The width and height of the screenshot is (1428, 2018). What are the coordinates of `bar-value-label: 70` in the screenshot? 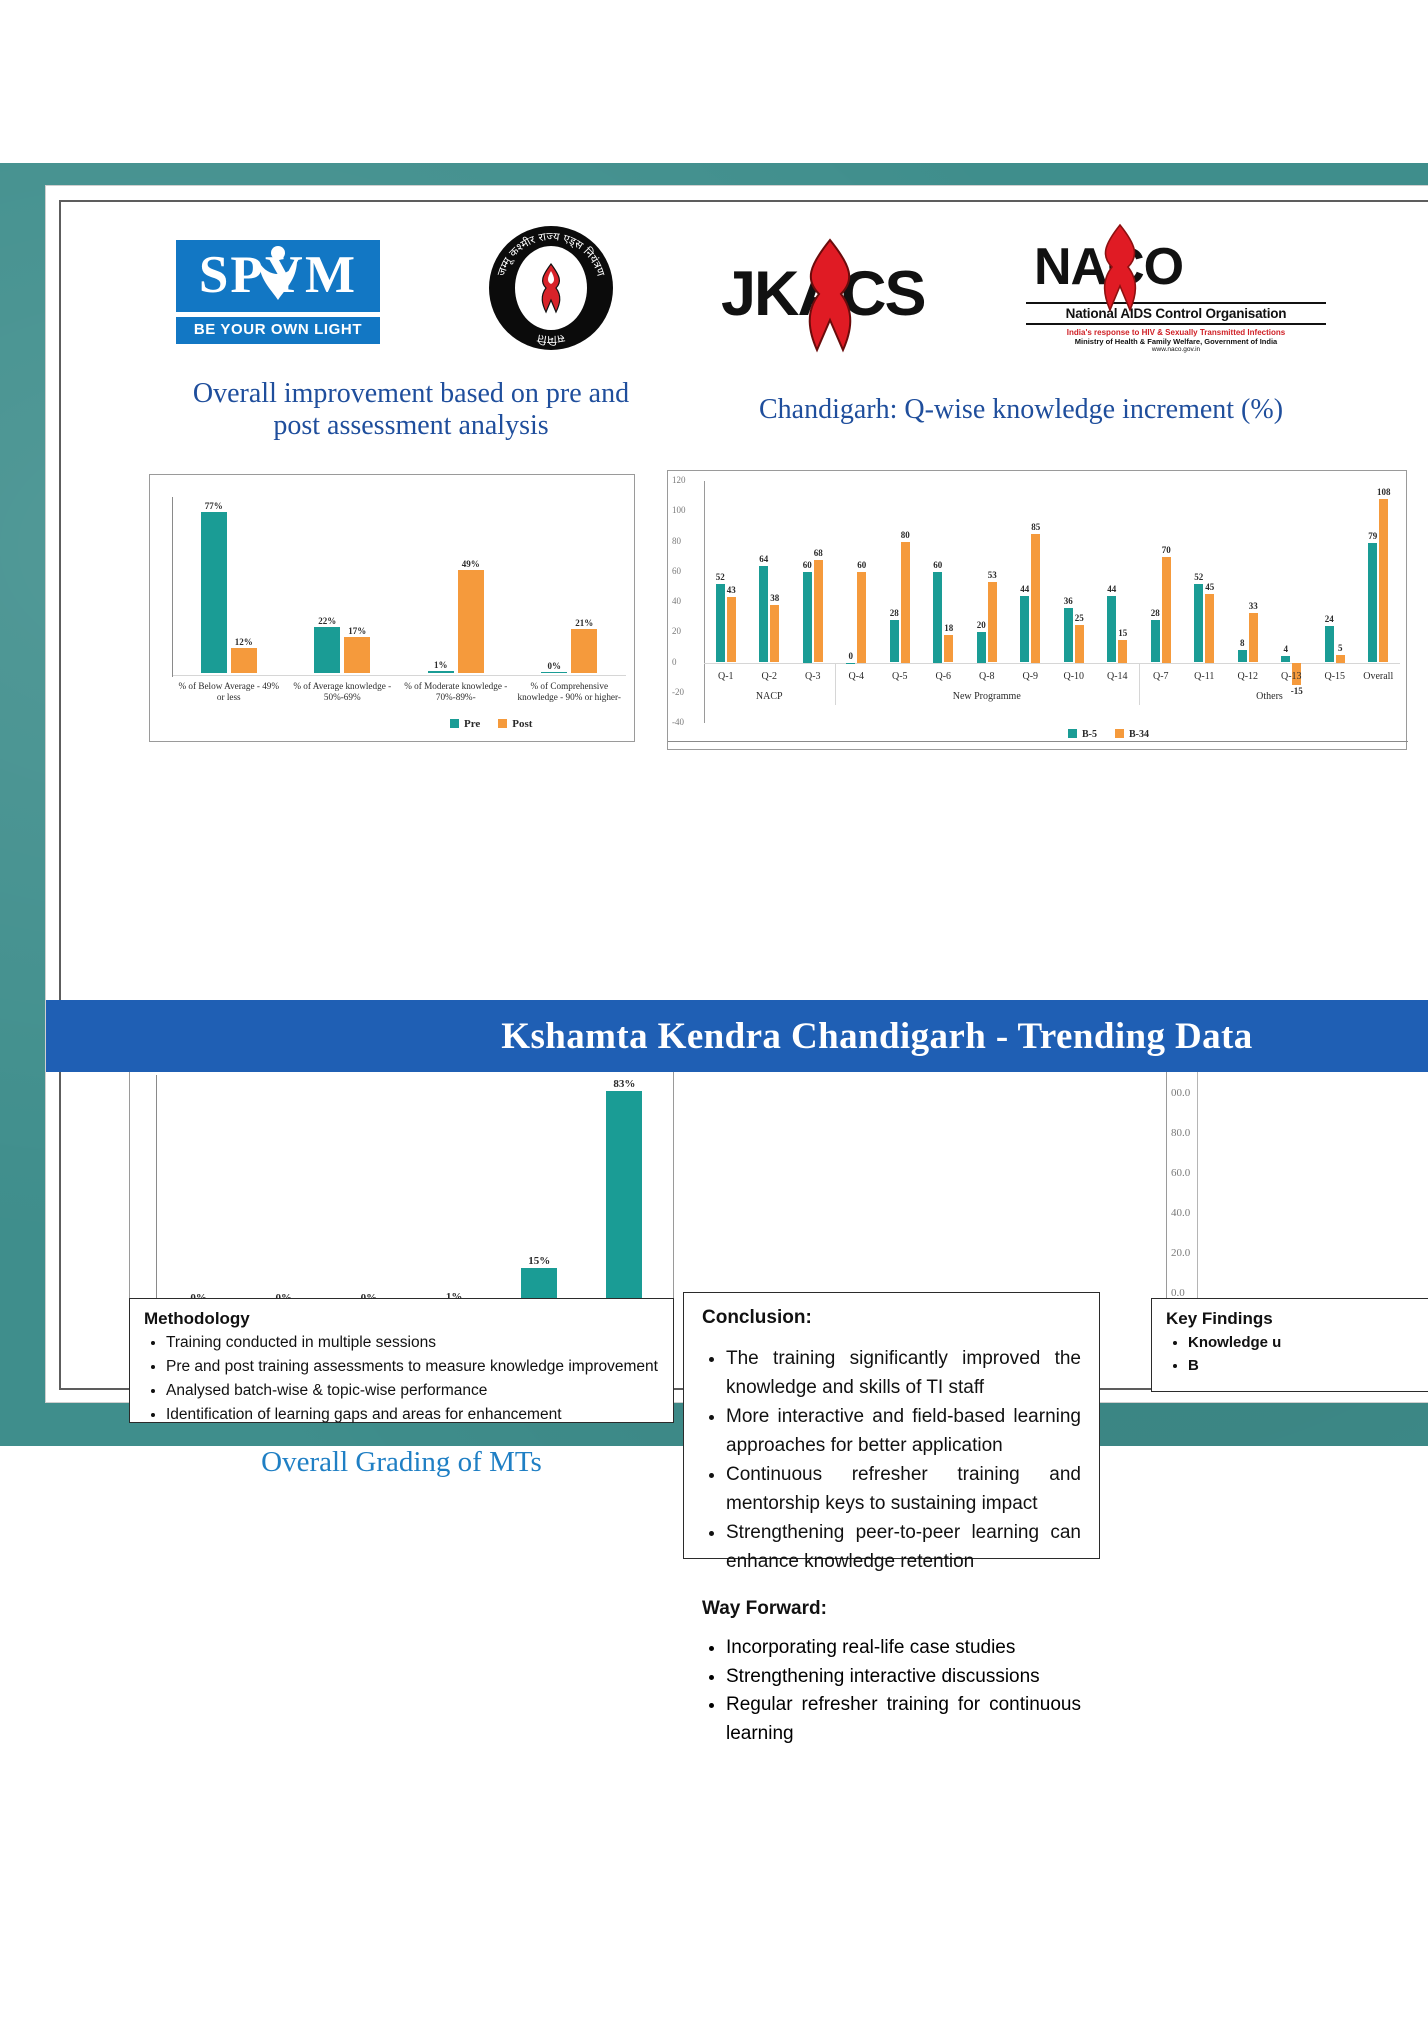 It's located at (1166, 549).